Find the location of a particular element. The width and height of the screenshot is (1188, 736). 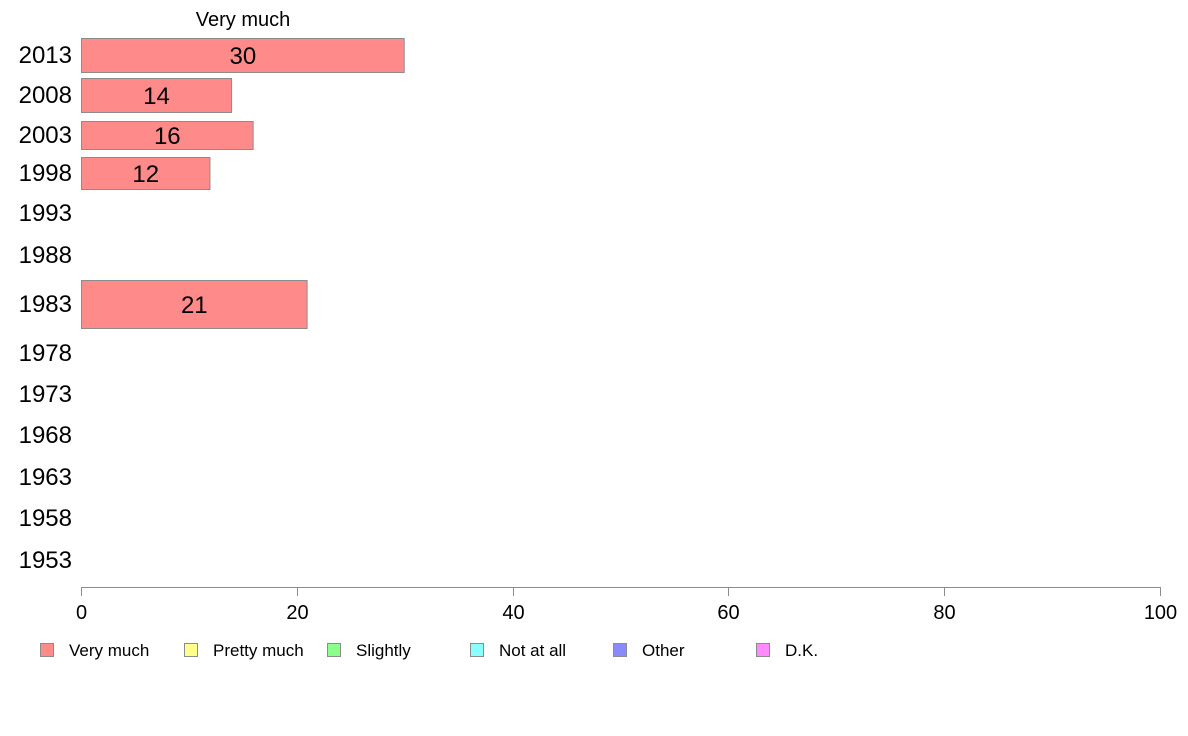

legend-label: Other is located at coordinates (663, 650).